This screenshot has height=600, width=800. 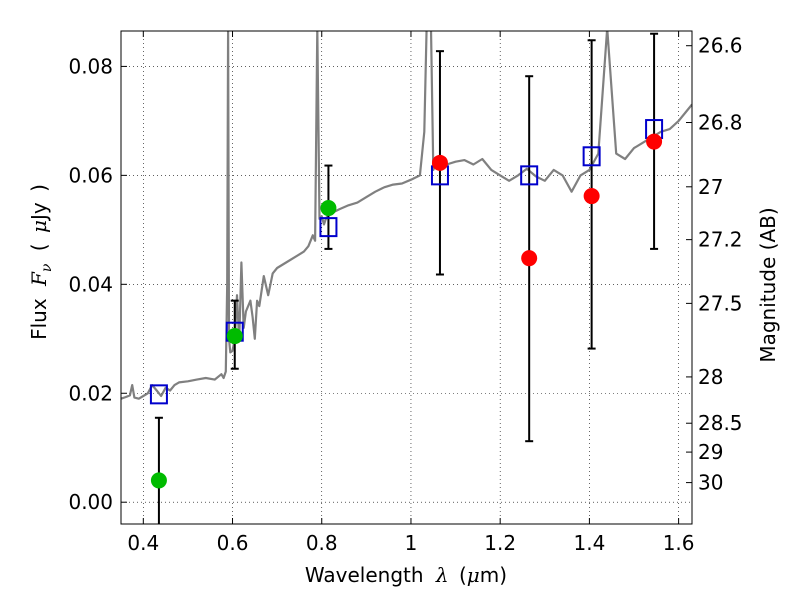 I want to click on y-axis-label-unit-symbol: μ, so click(x=39, y=226).